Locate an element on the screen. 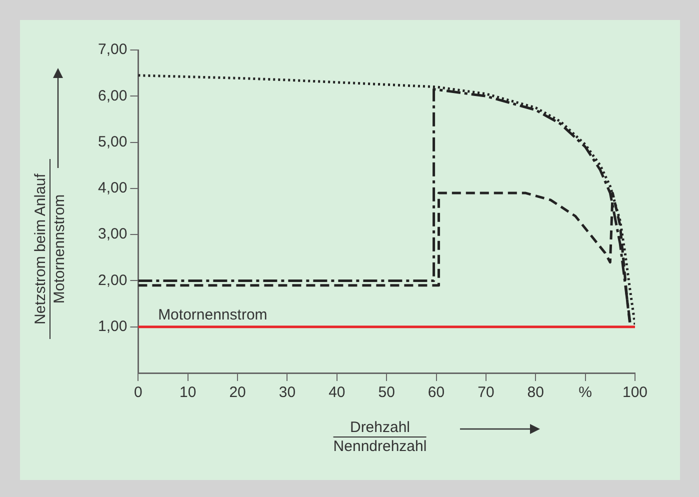 The width and height of the screenshot is (699, 497). x-tick-label: 0 is located at coordinates (138, 393).